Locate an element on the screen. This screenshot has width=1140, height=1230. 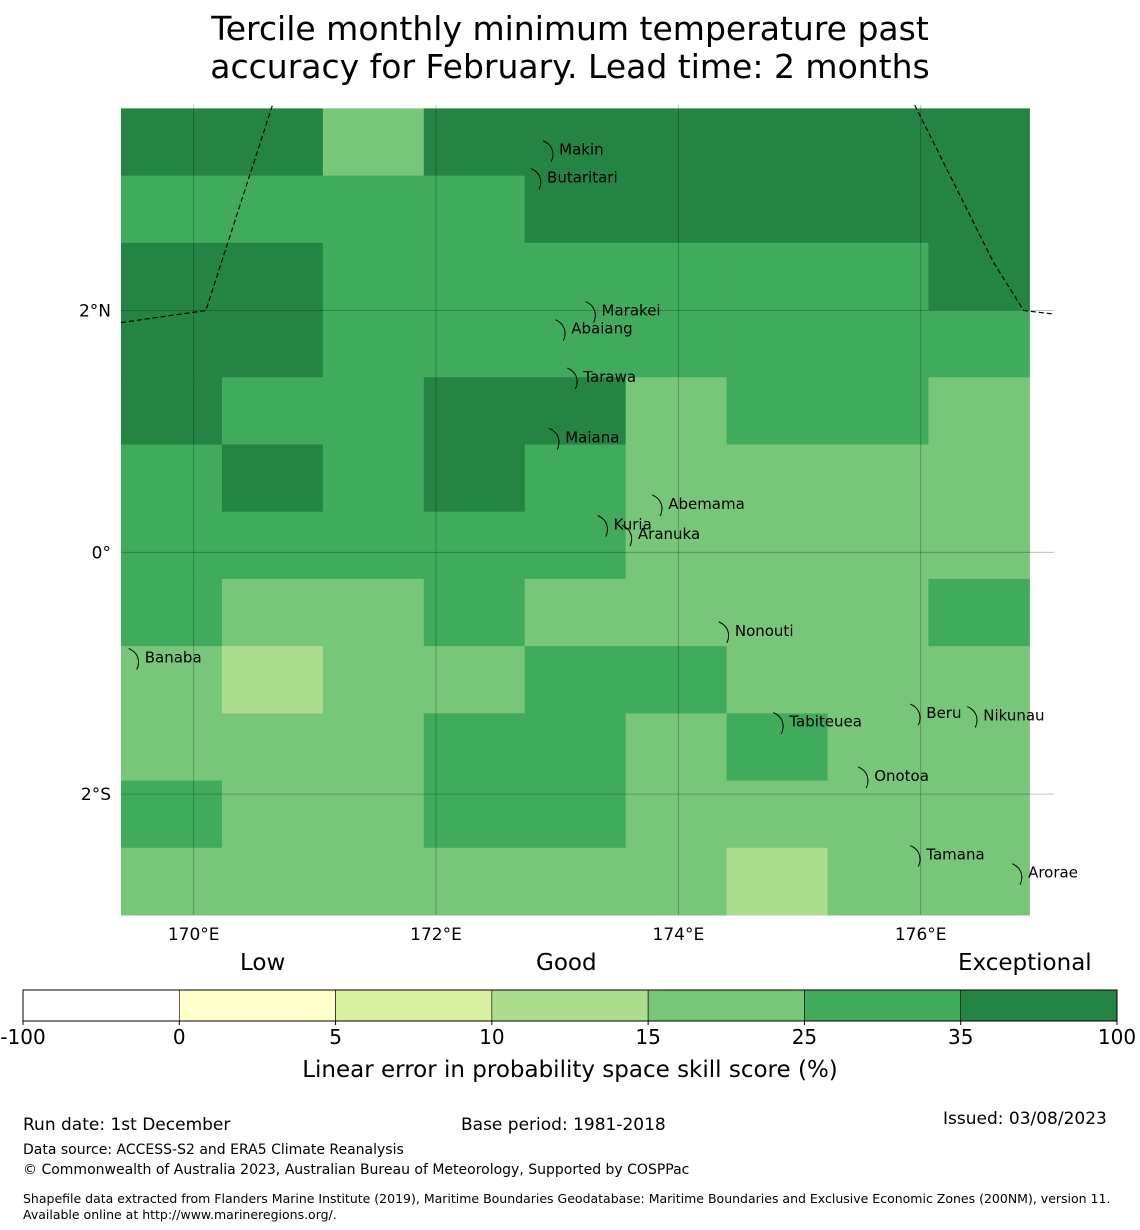
eez-boundary-west is located at coordinates (197, 214).